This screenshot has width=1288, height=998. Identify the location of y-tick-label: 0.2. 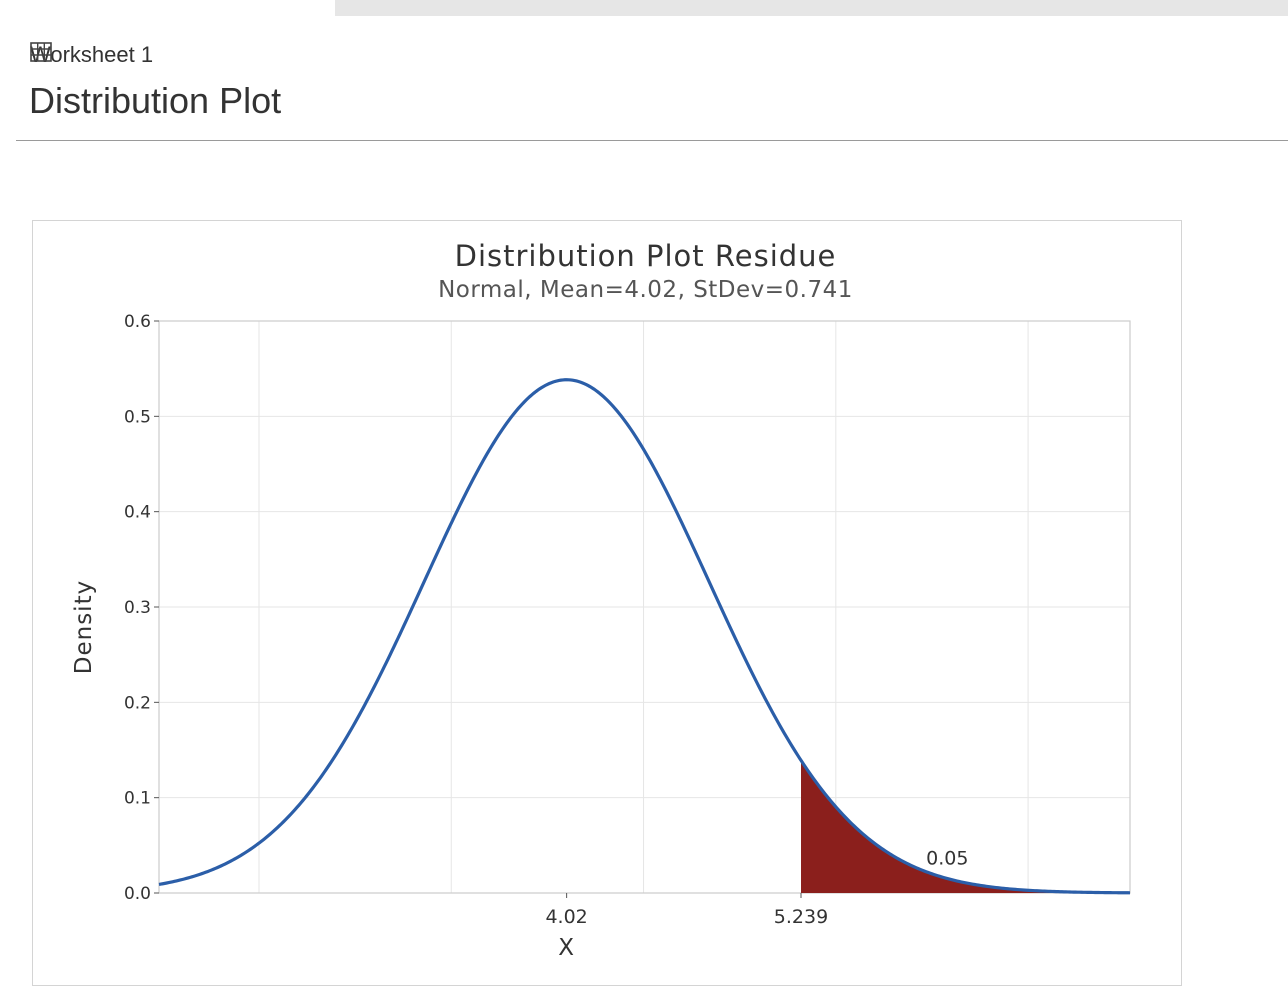
(137, 703).